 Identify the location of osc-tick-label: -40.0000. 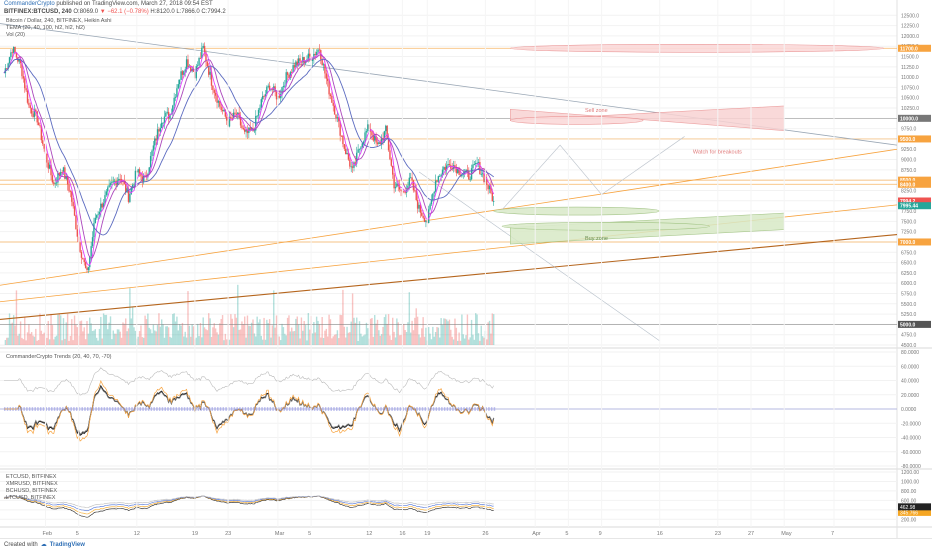
(911, 439).